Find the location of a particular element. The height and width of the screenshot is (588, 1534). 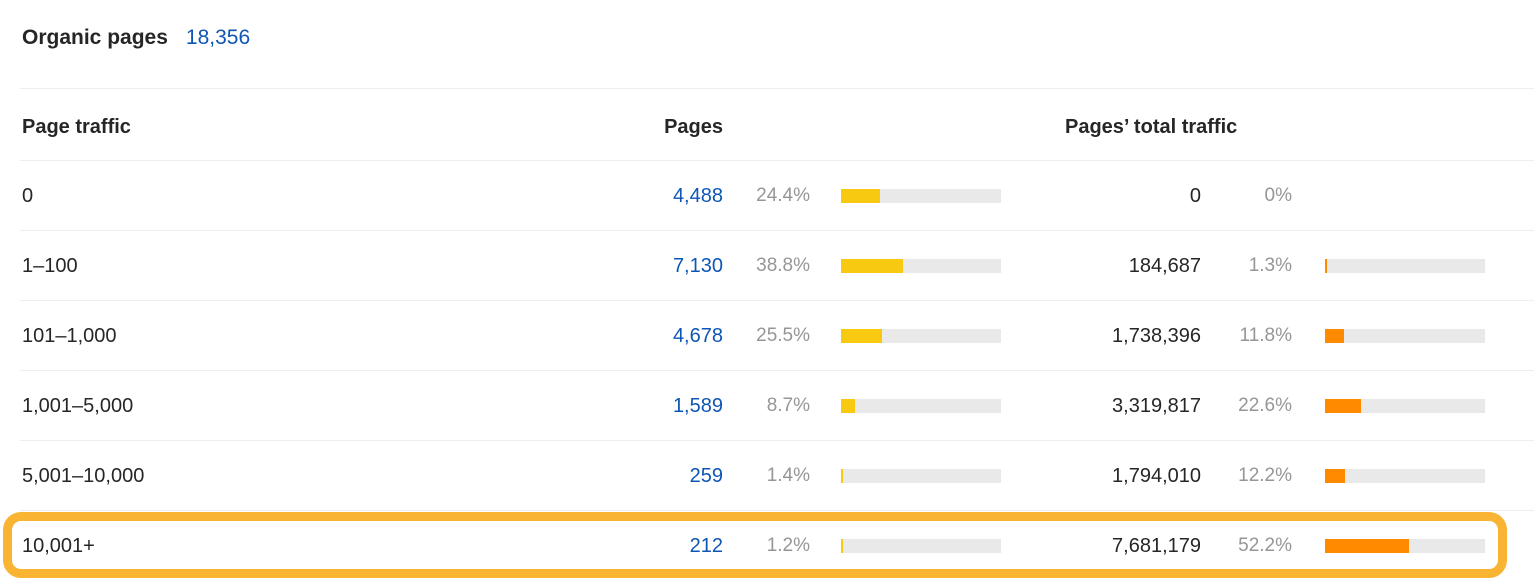

table-row: 10,001+ 212 1.2% 7,681,179 52.2% is located at coordinates (767, 546).